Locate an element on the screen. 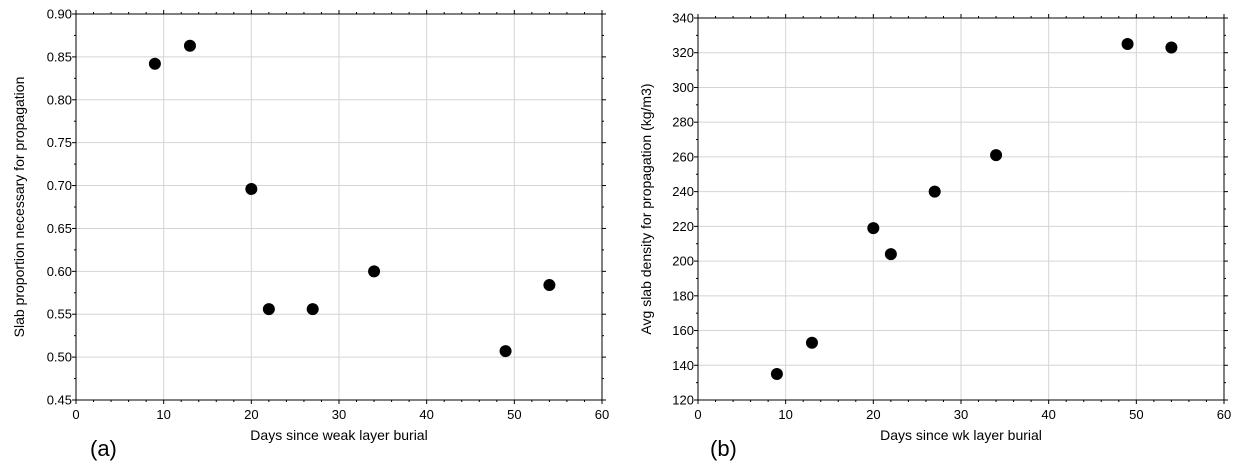 The width and height of the screenshot is (1242, 463). x-axis-label: Days since weak layer burial is located at coordinates (338, 435).